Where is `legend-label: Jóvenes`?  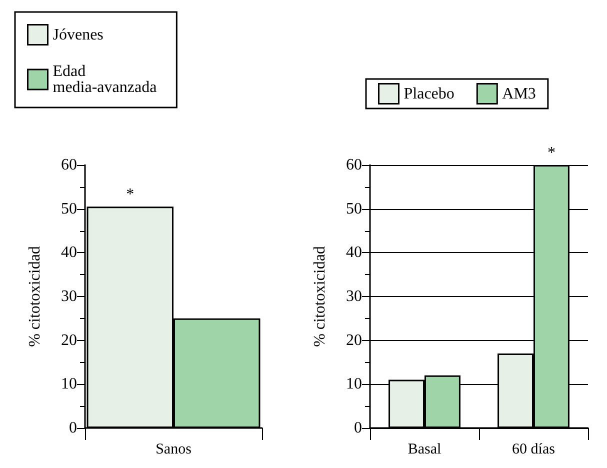 legend-label: Jóvenes is located at coordinates (78, 35).